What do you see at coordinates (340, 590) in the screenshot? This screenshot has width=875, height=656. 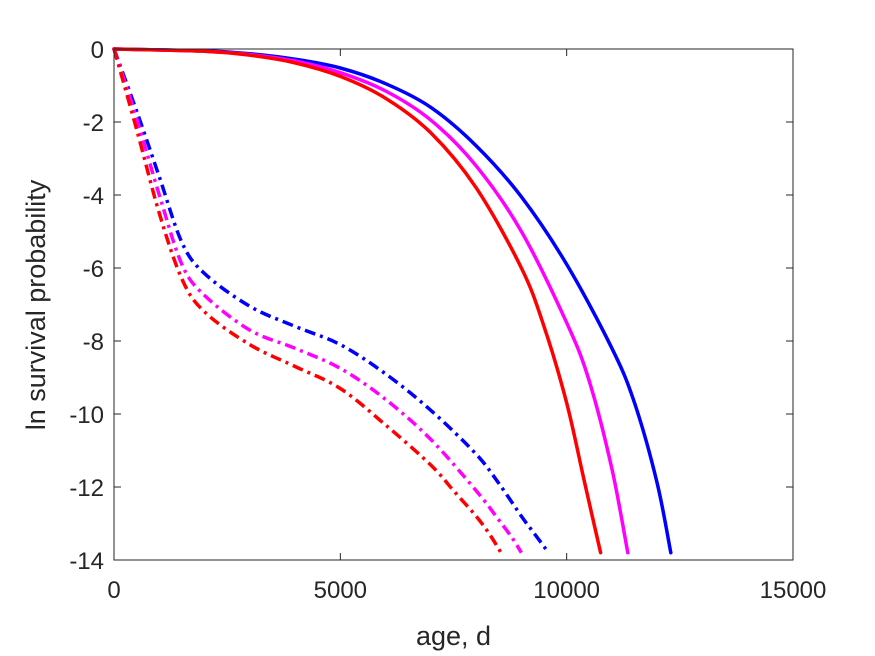 I see `x-tick-label: 5000` at bounding box center [340, 590].